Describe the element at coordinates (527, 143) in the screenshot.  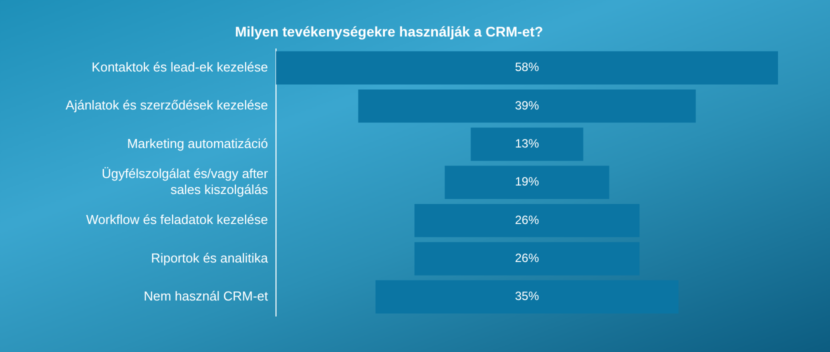
I see `data-label: 13%` at that location.